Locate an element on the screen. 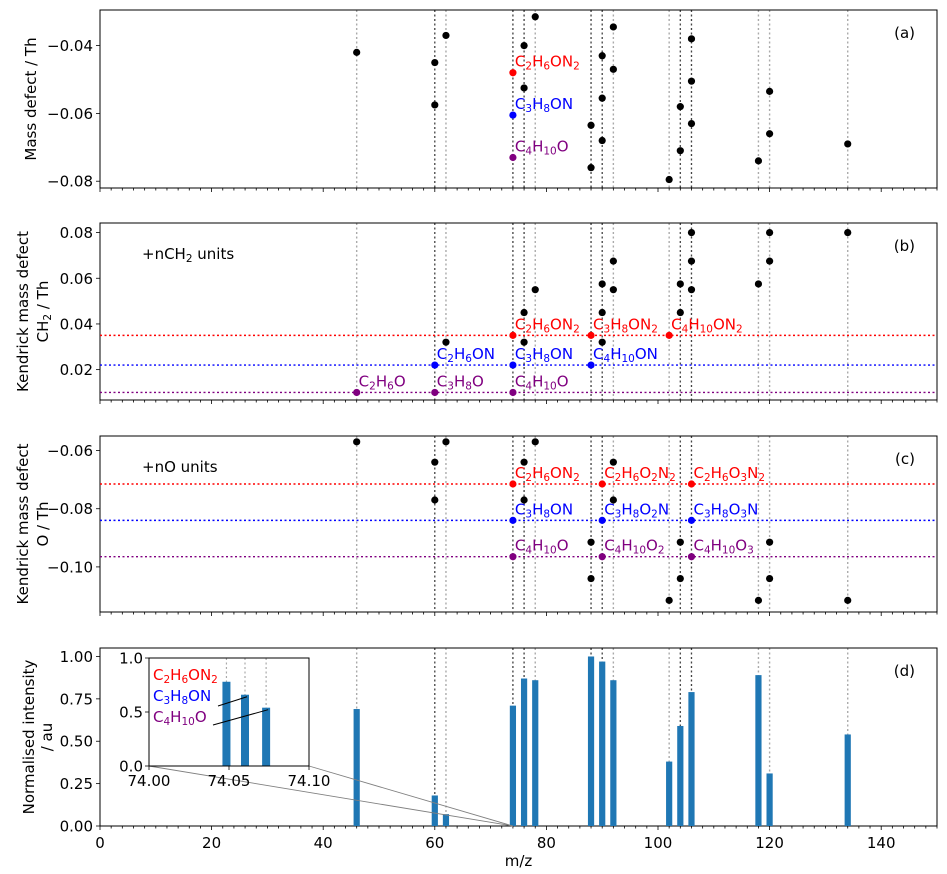  inset-x-tick-label: 74.05 is located at coordinates (229, 781).